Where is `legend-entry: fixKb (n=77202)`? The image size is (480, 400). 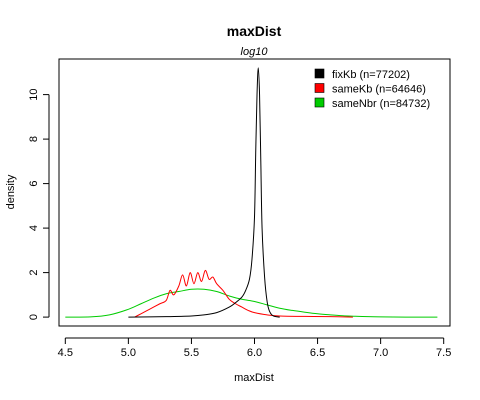
legend-entry: fixKb (n=77202) is located at coordinates (371, 75).